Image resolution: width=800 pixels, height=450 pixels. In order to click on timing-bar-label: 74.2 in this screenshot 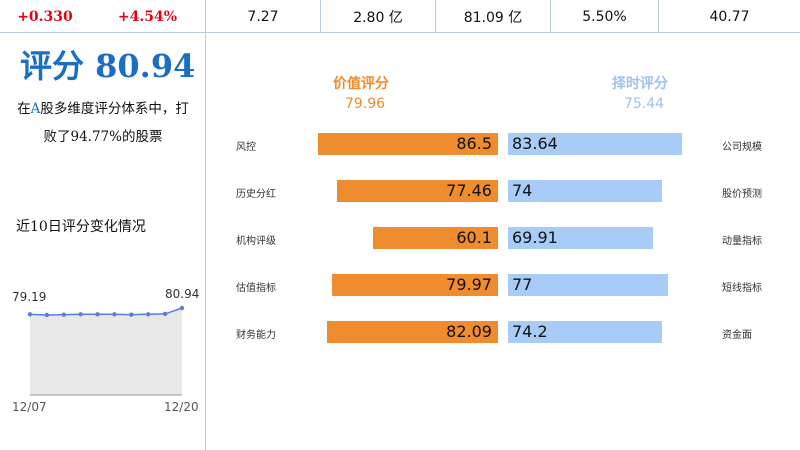, I will do `click(530, 331)`.